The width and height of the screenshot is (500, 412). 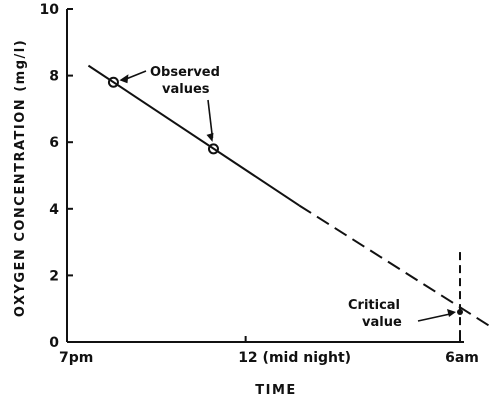 What do you see at coordinates (374, 305) in the screenshot?
I see `critical-value-annotation-line: Critical` at bounding box center [374, 305].